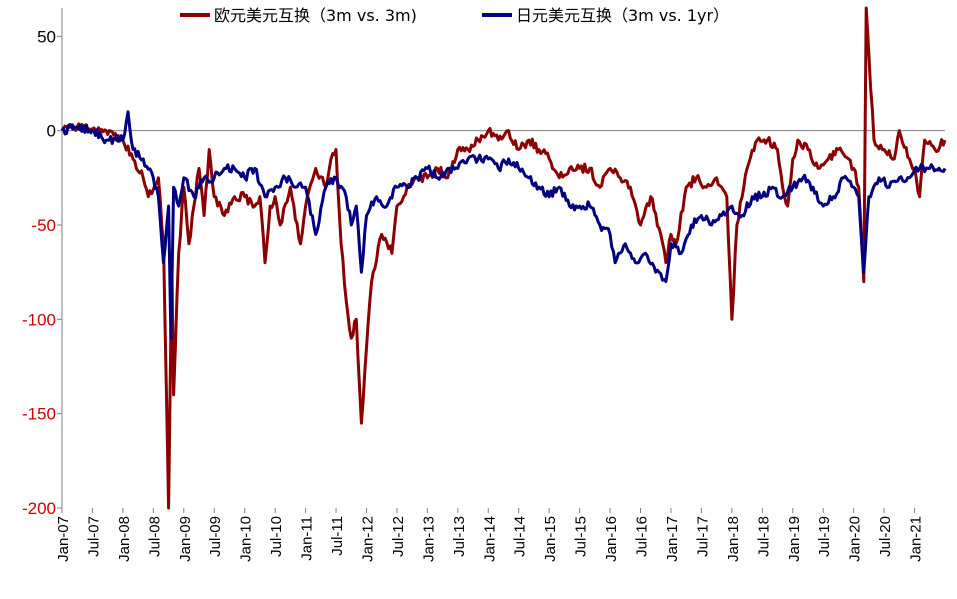  What do you see at coordinates (459, 536) in the screenshot?
I see `x-tick-label: Jul-13` at bounding box center [459, 536].